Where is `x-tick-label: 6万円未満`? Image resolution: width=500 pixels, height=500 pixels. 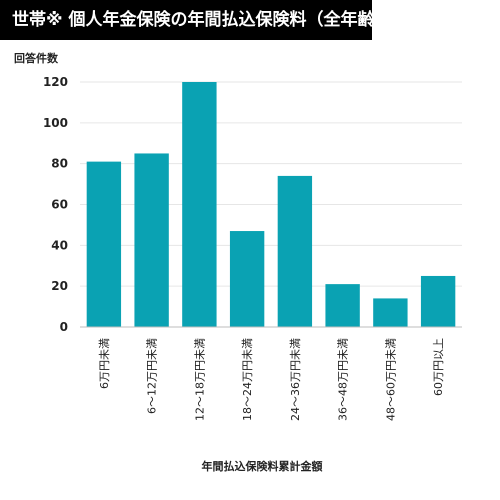 x-tick-label: 6万円未満 is located at coordinates (104, 363).